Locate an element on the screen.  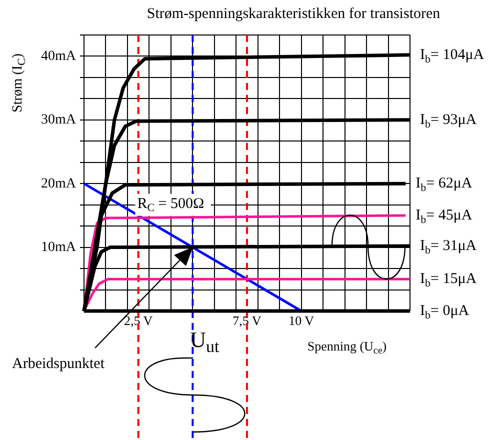
y-tick-label: 10mA is located at coordinates (59, 247).